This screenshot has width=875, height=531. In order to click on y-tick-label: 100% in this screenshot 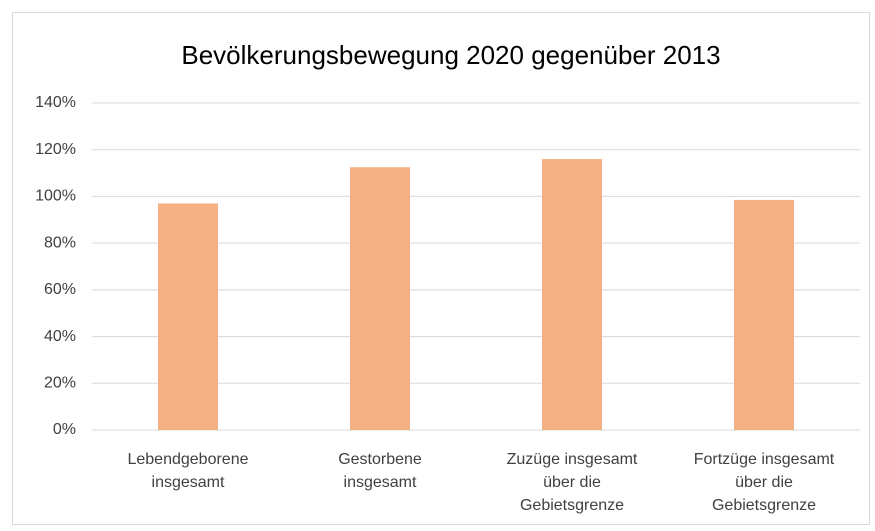, I will do `click(55, 196)`.